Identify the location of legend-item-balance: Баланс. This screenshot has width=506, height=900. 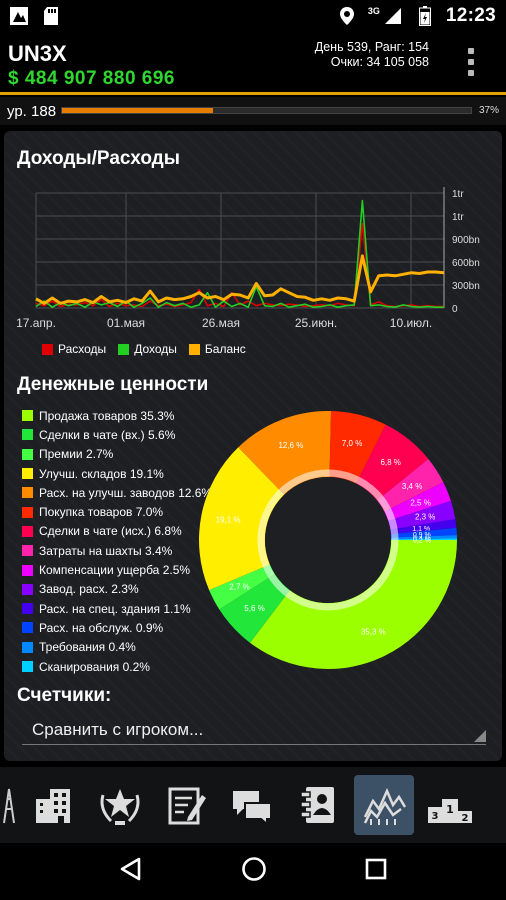
(217, 349).